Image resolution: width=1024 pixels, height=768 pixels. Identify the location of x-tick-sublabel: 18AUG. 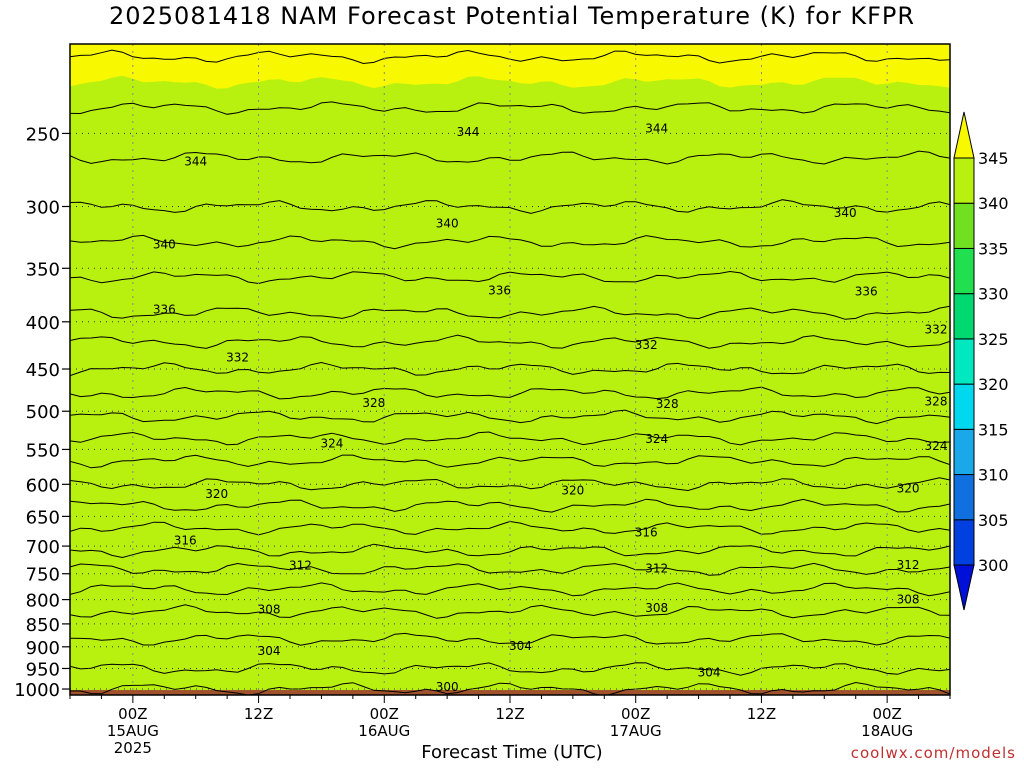
(887, 731).